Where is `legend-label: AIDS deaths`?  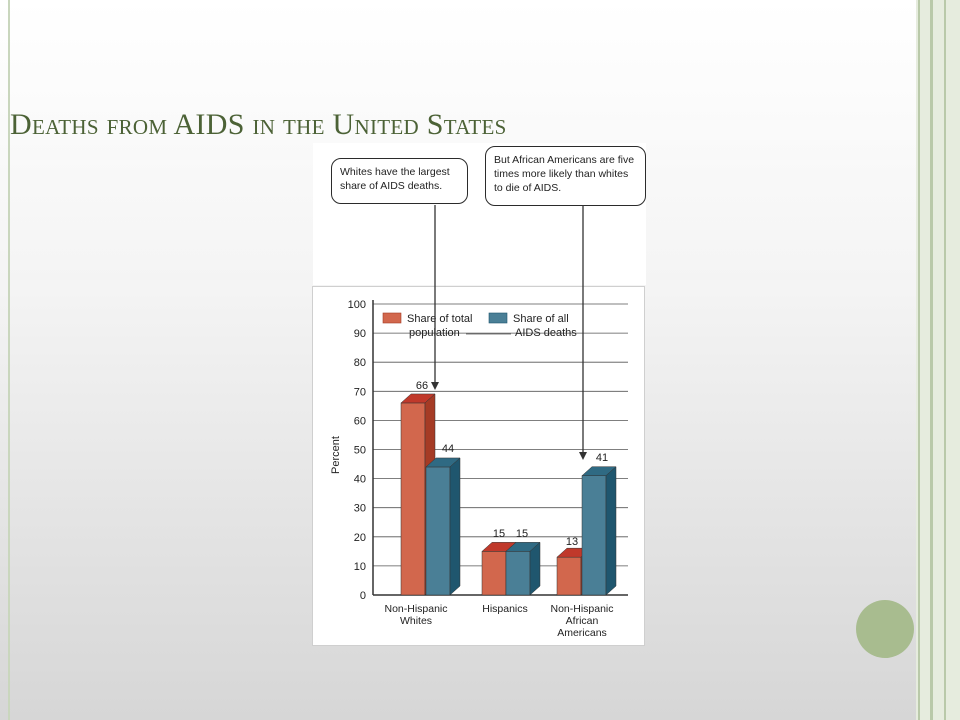
legend-label: AIDS deaths is located at coordinates (546, 333).